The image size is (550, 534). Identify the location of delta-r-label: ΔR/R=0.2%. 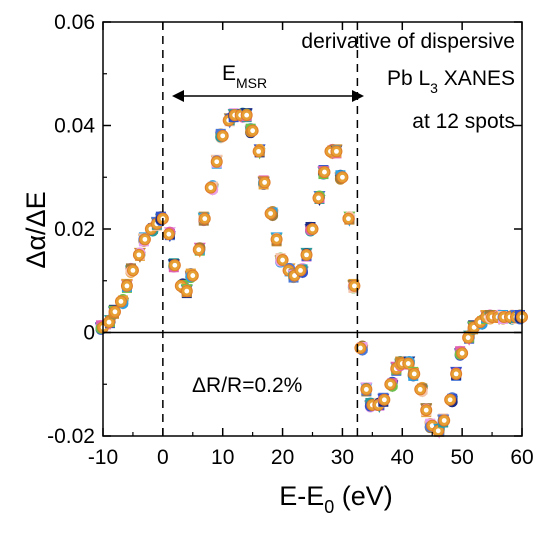
(247, 385).